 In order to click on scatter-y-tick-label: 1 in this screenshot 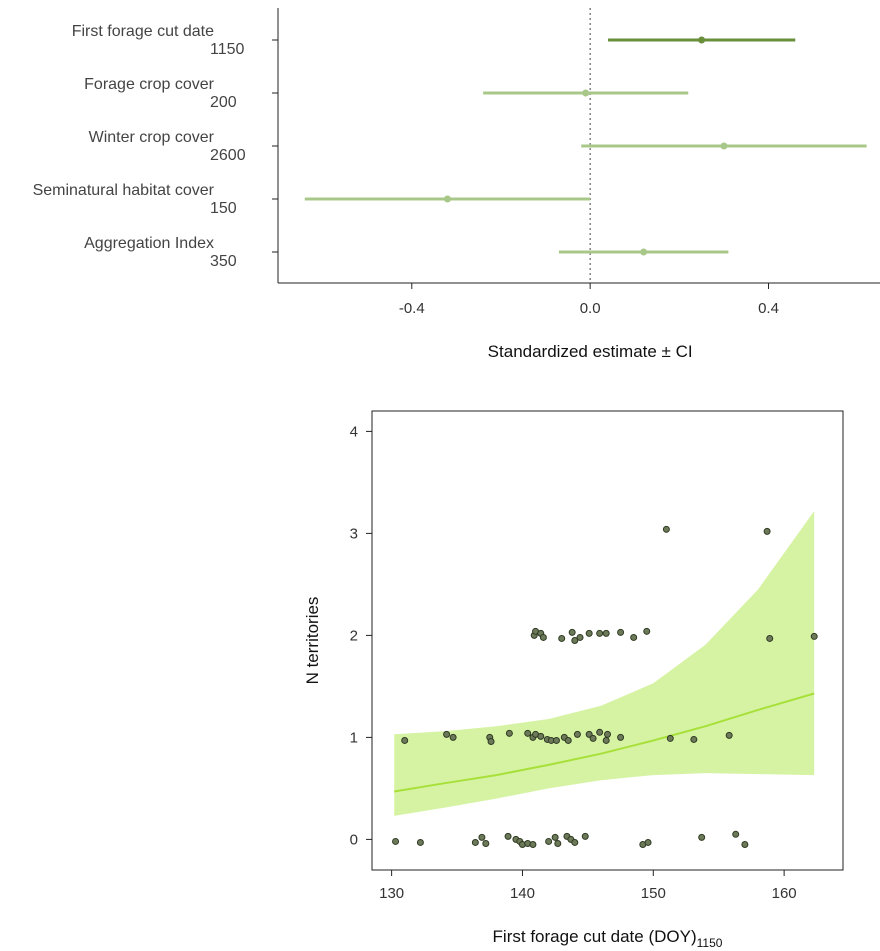, I will do `click(354, 737)`.